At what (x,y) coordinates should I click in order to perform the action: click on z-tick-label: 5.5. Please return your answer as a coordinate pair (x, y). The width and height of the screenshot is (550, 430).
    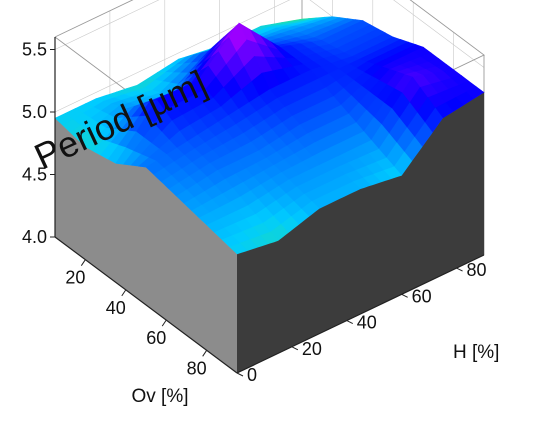
    Looking at the image, I should click on (34, 50).